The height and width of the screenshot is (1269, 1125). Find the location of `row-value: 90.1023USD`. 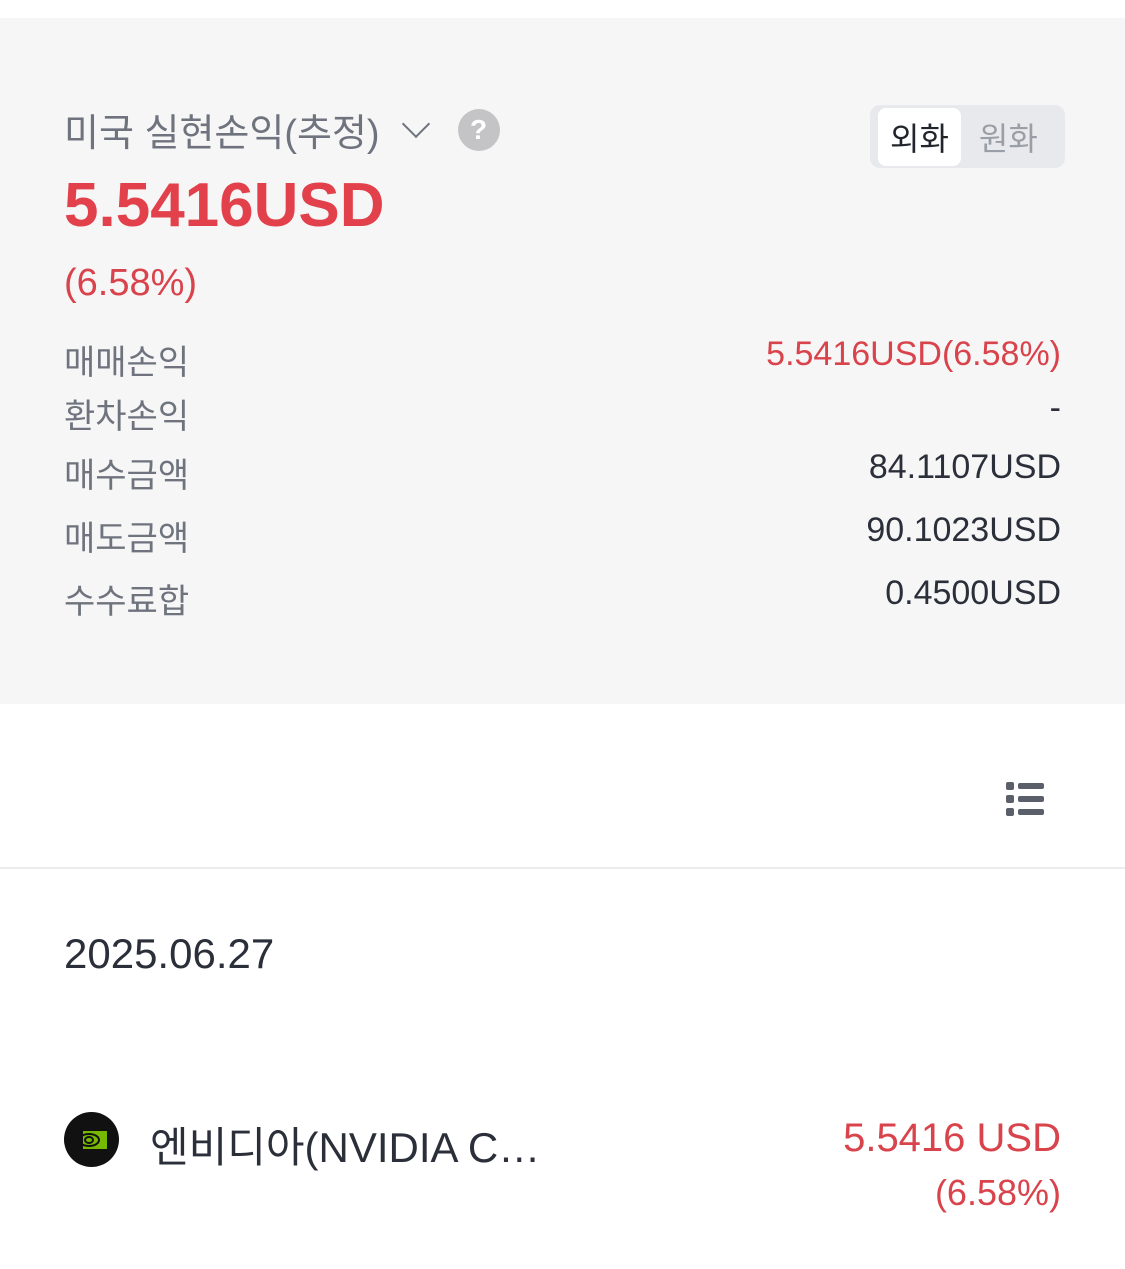

row-value: 90.1023USD is located at coordinates (963, 530).